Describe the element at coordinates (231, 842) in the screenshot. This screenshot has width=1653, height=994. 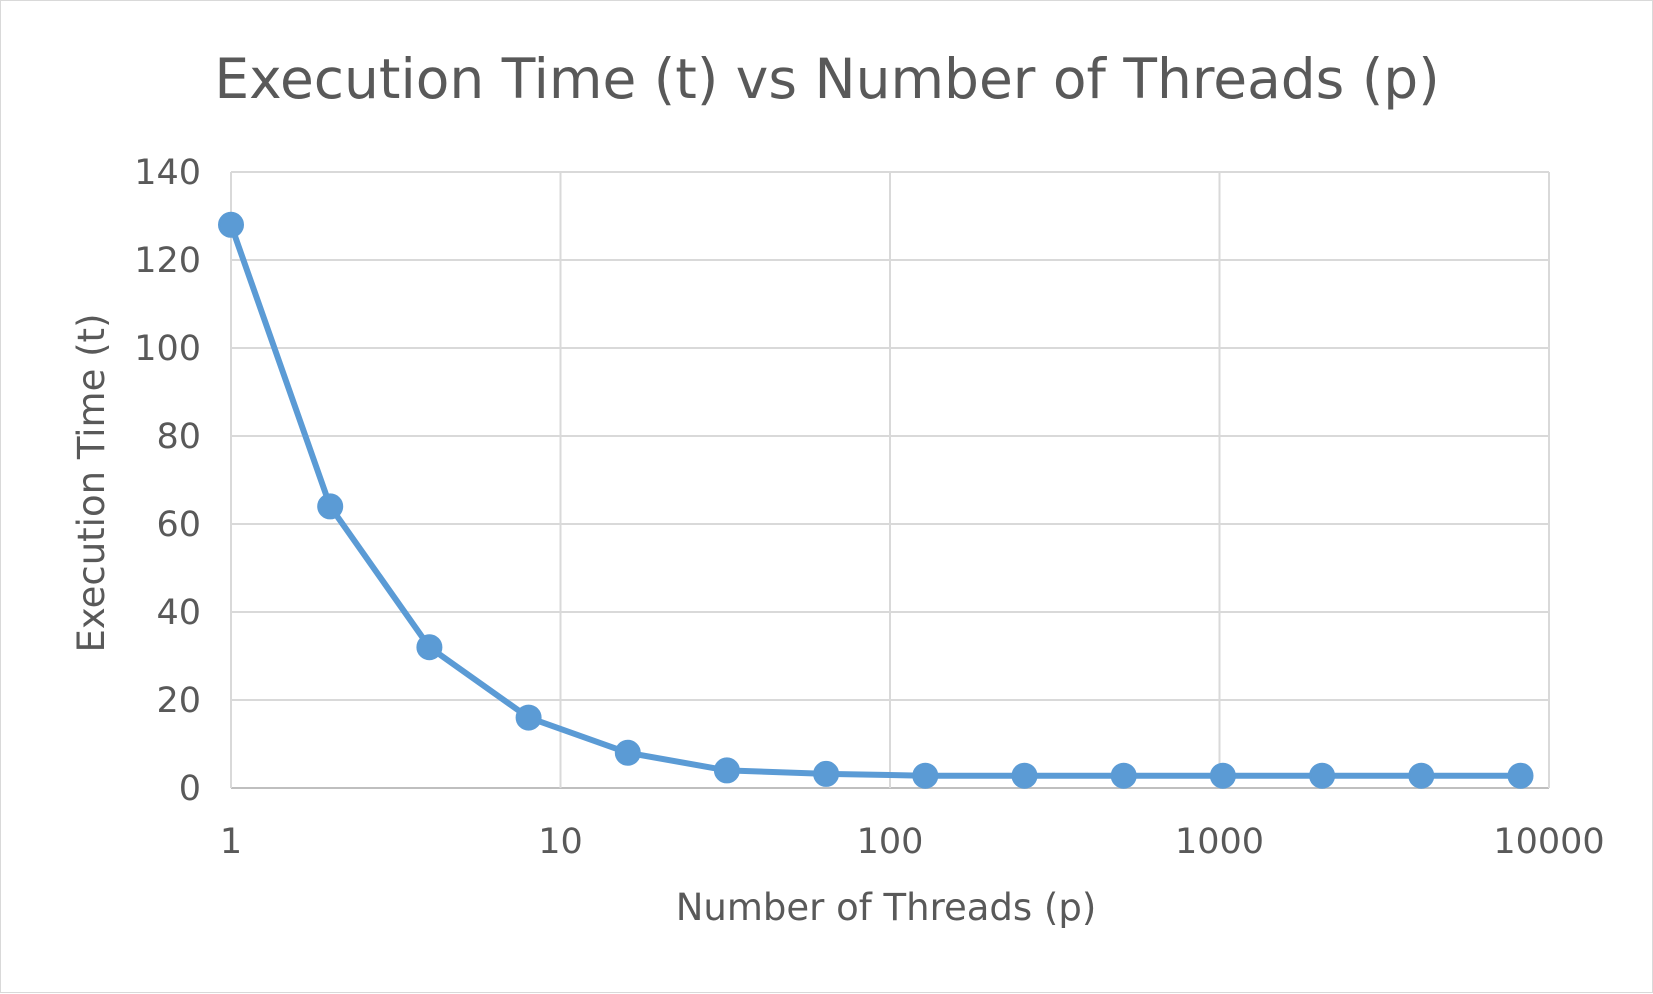
I see `x-tick-label: 1` at that location.